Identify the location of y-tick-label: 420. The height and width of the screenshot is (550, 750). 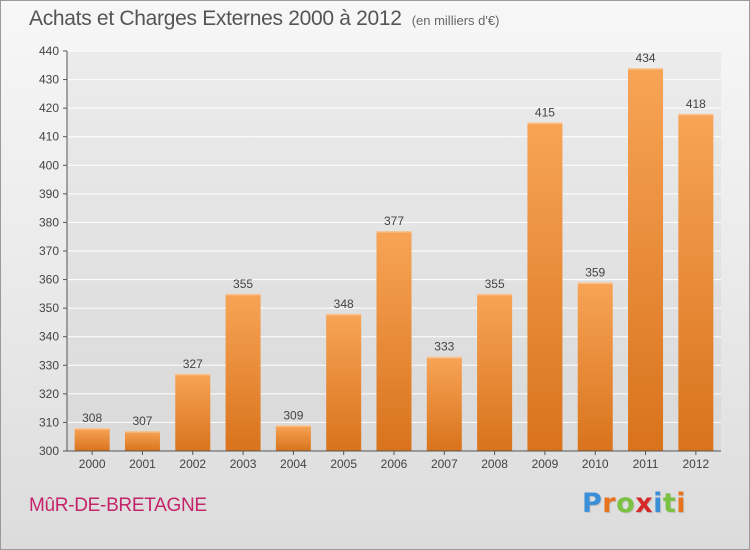
(49, 108).